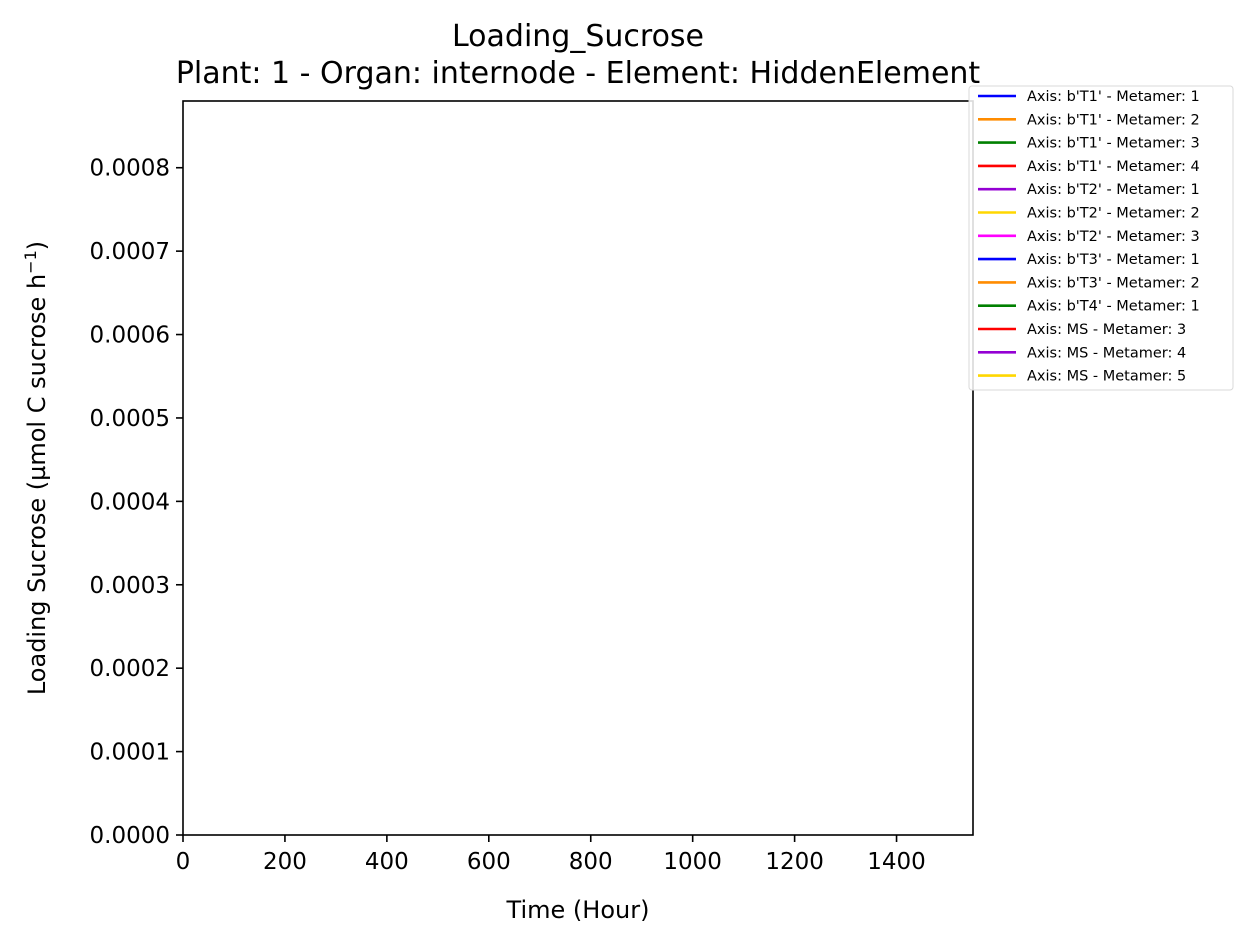 This screenshot has height=943, width=1252. Describe the element at coordinates (387, 862) in the screenshot. I see `x-tick-label: 400` at that location.